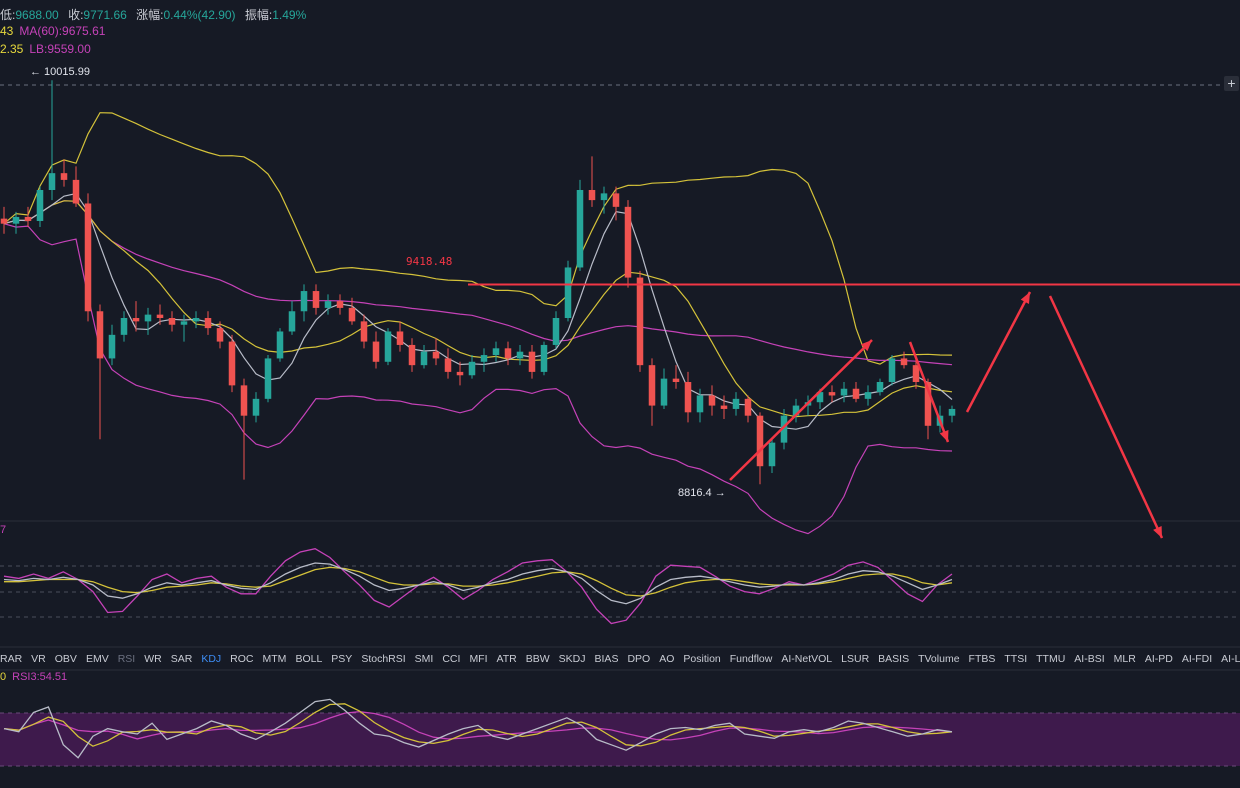 The width and height of the screenshot is (1240, 788). What do you see at coordinates (478, 659) in the screenshot?
I see `indicator-tab-mfi: MFI` at bounding box center [478, 659].